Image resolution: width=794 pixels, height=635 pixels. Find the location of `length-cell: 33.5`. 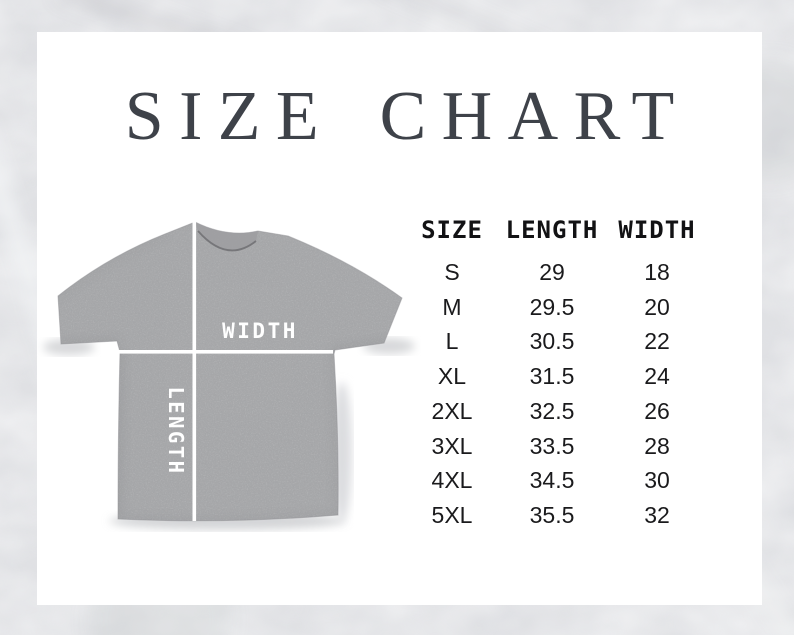

length-cell: 33.5 is located at coordinates (552, 445).